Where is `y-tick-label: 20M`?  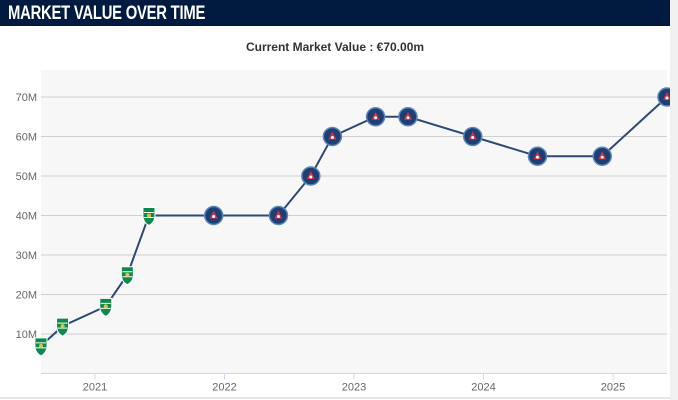 y-tick-label: 20M is located at coordinates (26, 296).